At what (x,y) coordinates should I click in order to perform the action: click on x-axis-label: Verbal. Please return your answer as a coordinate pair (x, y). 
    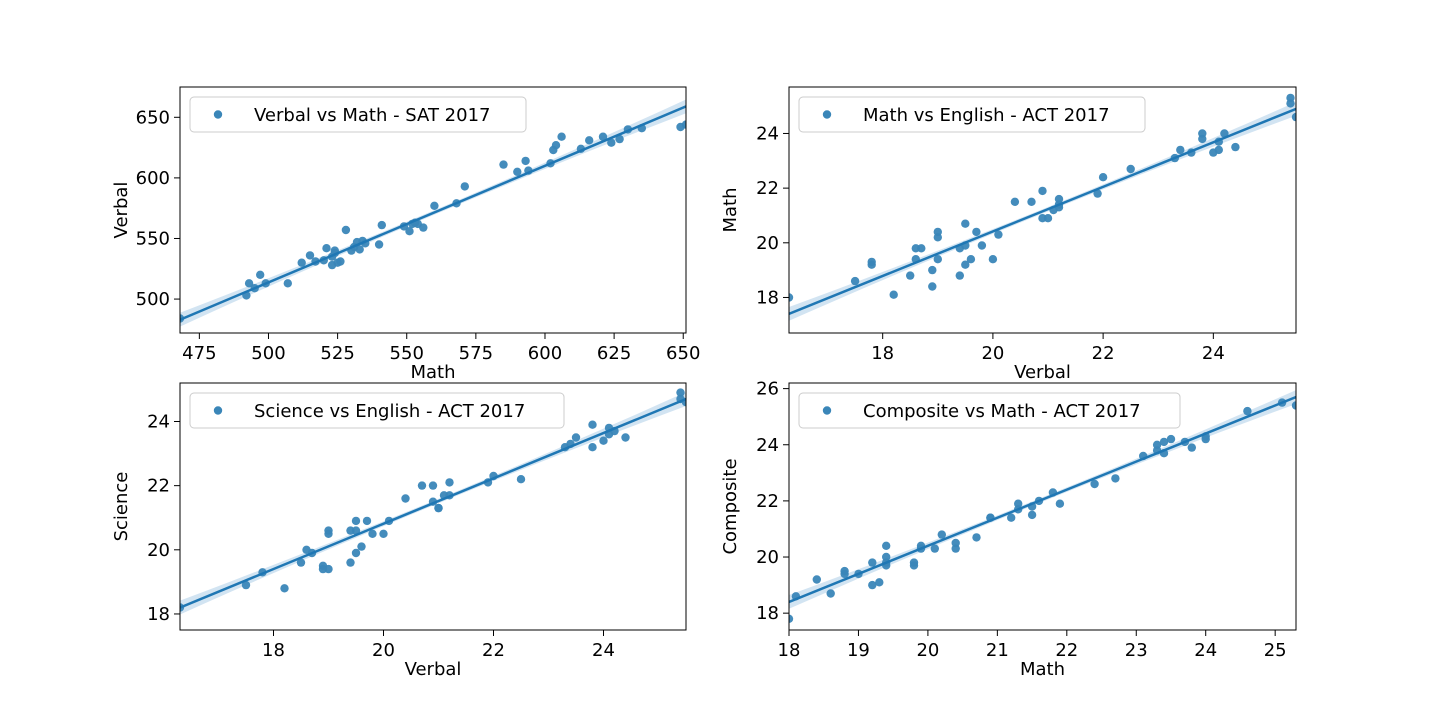
    Looking at the image, I should click on (1042, 372).